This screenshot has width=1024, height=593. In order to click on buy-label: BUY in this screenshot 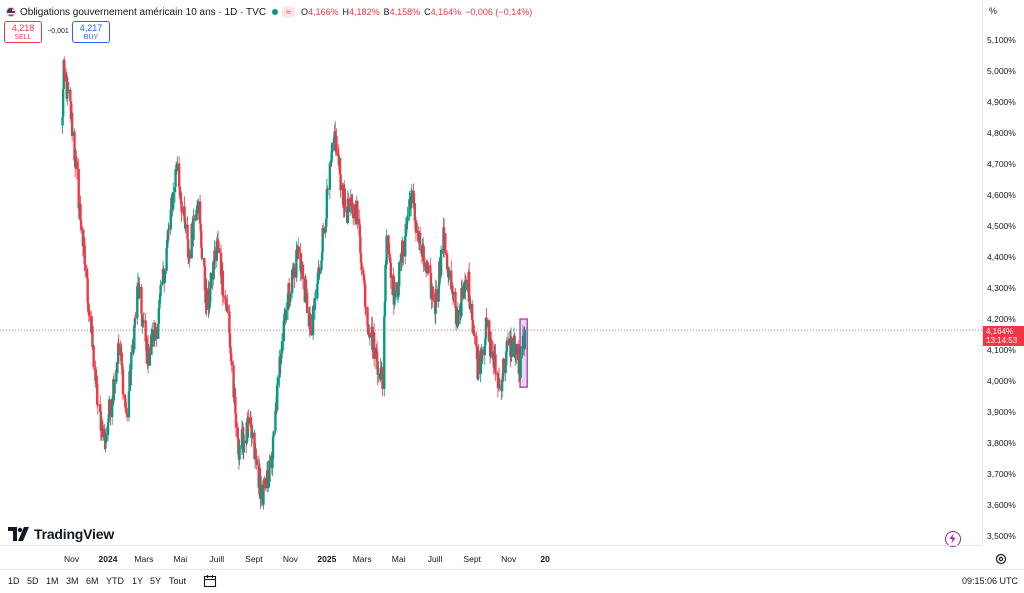, I will do `click(91, 37)`.